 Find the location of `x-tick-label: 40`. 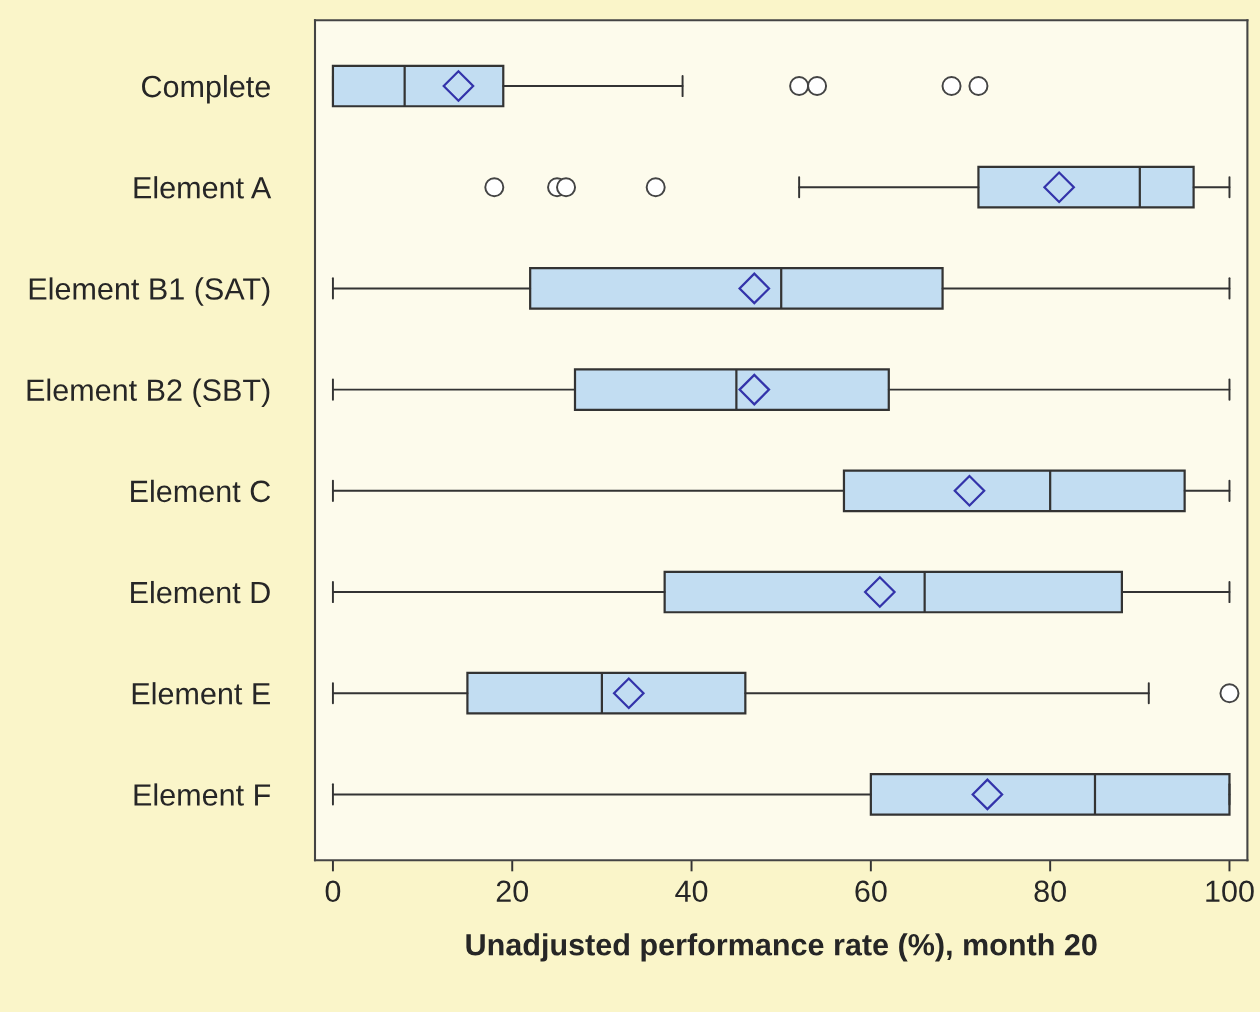

x-tick-label: 40 is located at coordinates (691, 891).